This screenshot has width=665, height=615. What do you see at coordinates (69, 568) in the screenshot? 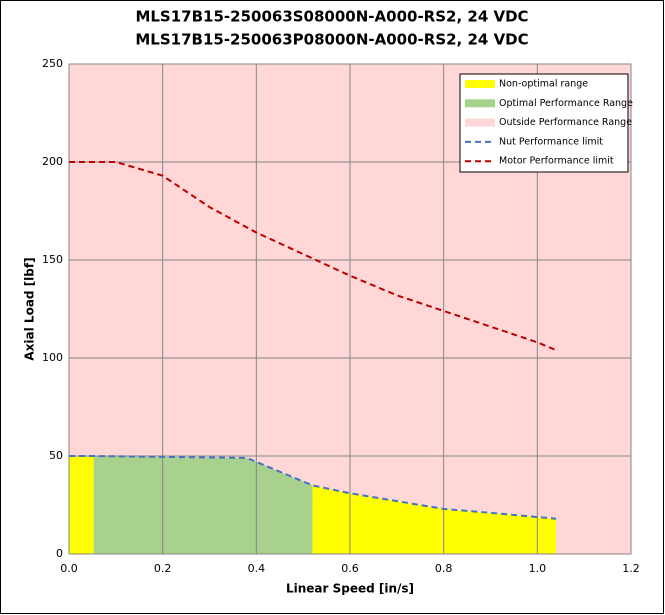
I see `x-tick-label: 0.0` at bounding box center [69, 568].